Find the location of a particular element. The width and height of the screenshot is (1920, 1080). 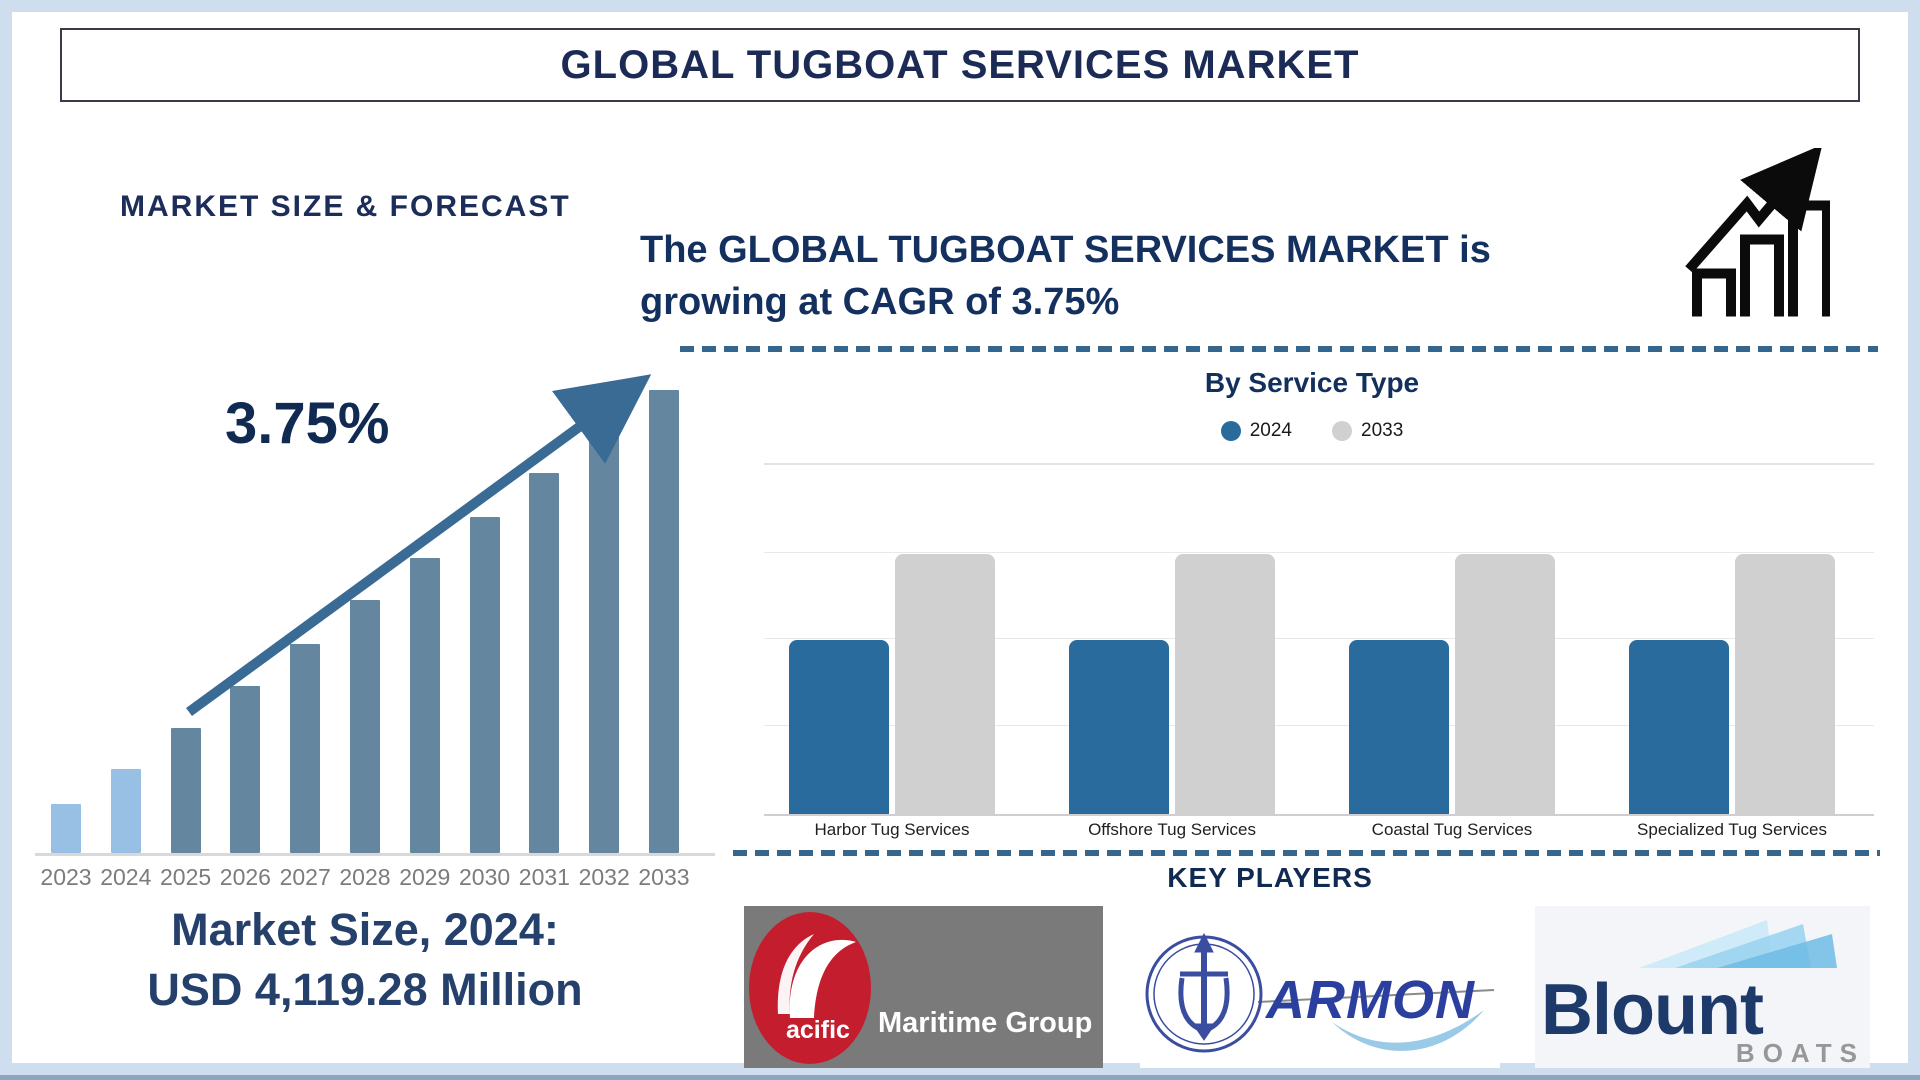

cagr-headline-line1: The GLOBAL TUGBOAT SERVICES MARKET is is located at coordinates (1065, 250).